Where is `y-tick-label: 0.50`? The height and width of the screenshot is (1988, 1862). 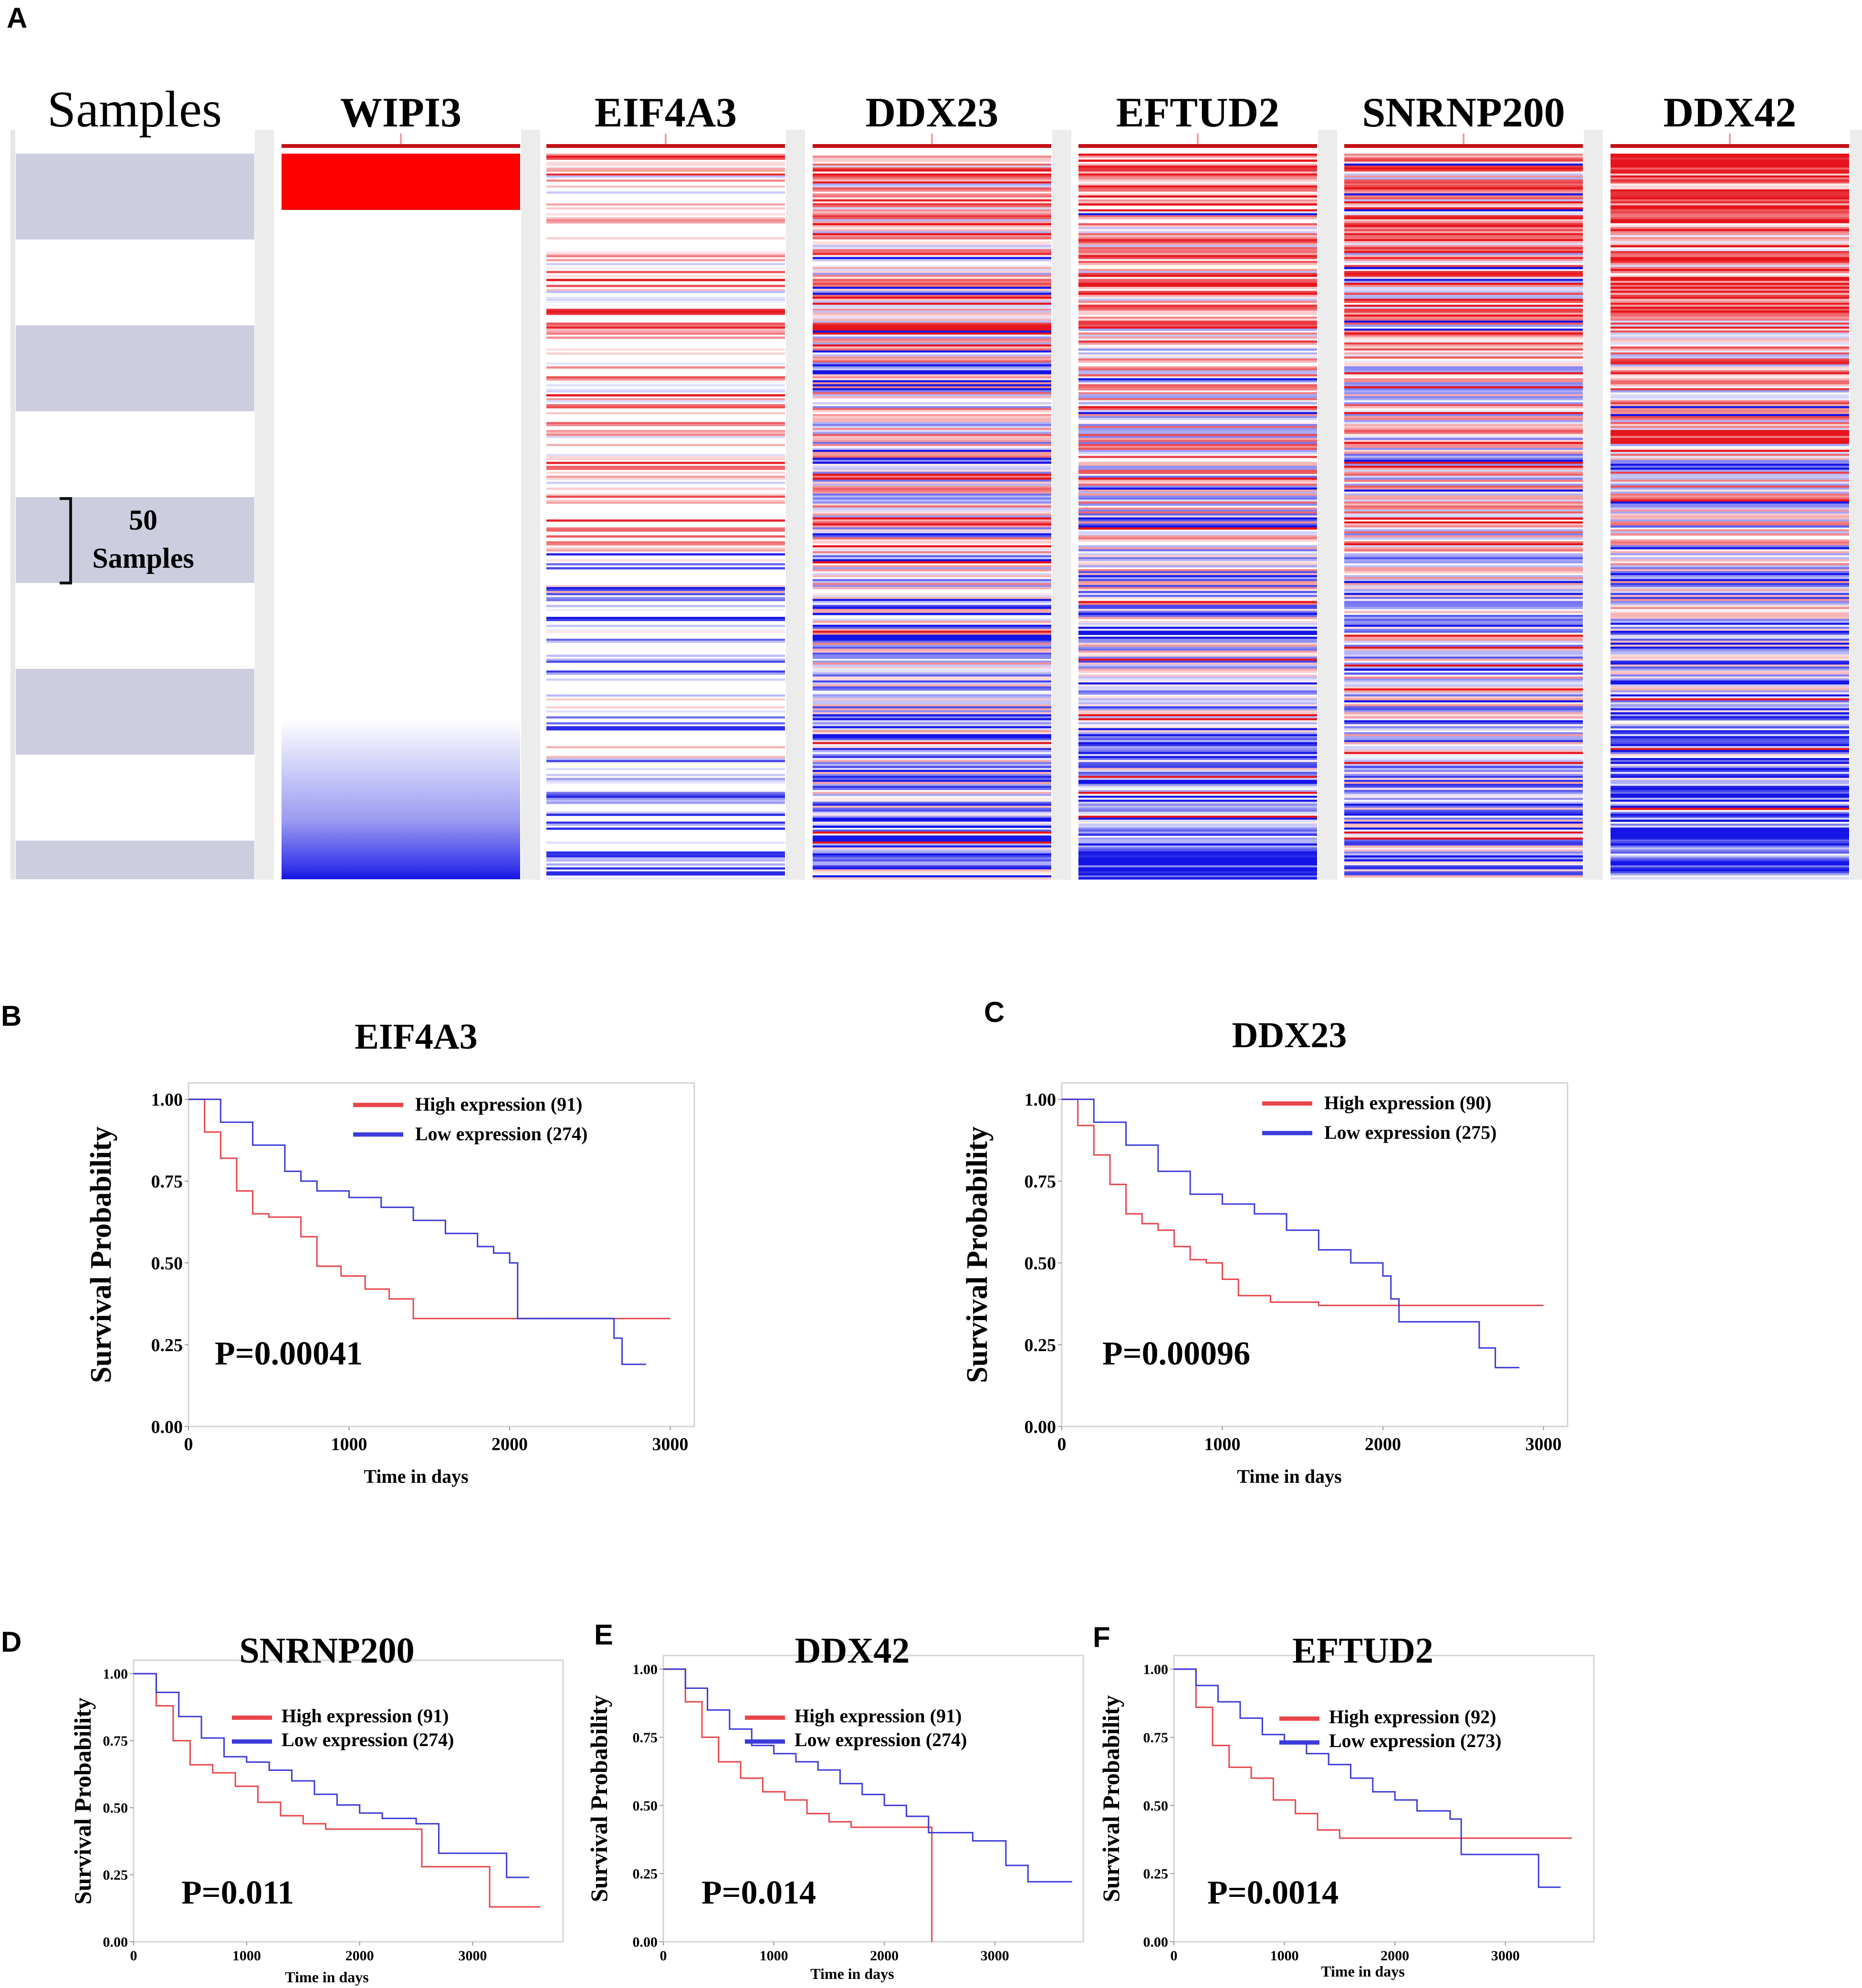 y-tick-label: 0.50 is located at coordinates (115, 1808).